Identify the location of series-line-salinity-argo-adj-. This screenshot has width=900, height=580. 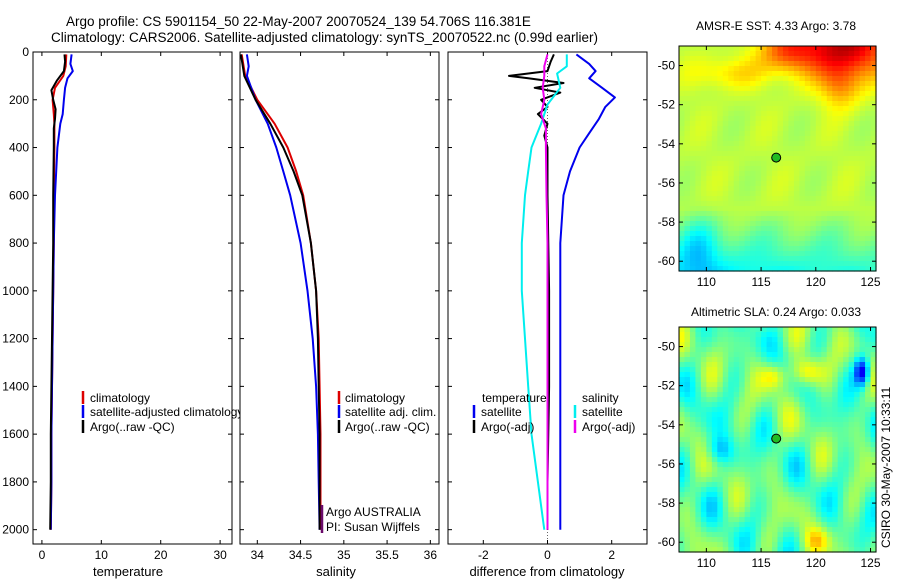
(544, 292).